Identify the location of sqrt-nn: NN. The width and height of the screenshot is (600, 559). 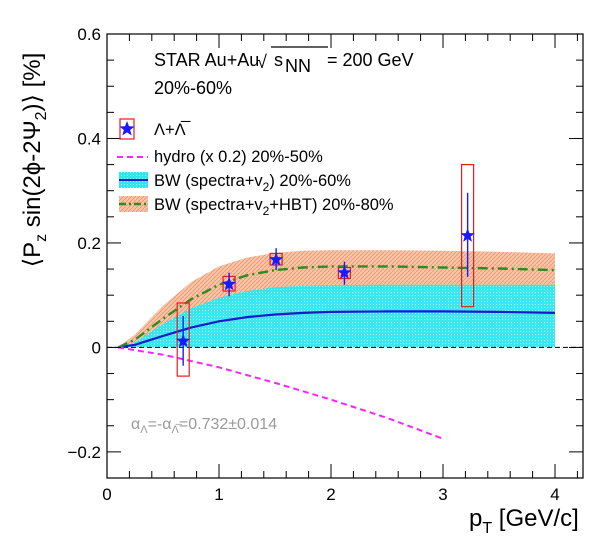
(298, 66).